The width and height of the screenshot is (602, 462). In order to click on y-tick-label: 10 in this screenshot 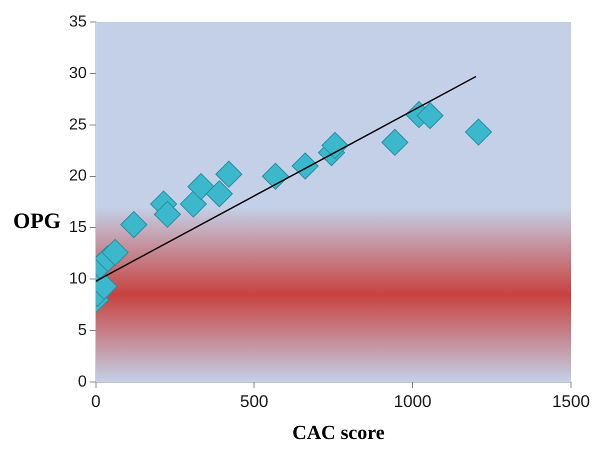, I will do `click(78, 279)`.